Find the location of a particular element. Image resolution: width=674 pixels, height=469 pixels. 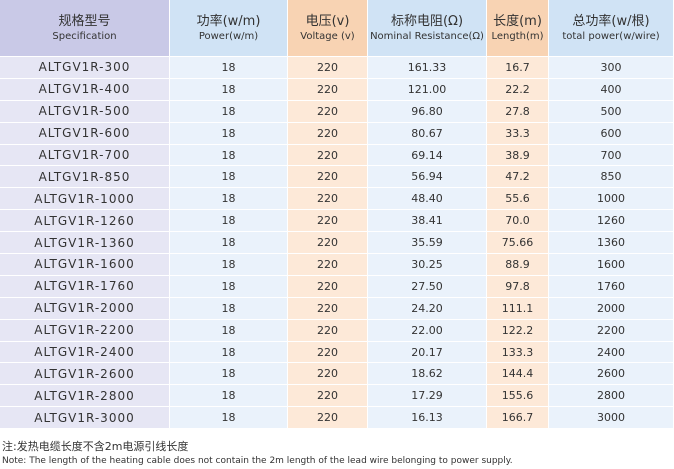

table-cell: 16.13 is located at coordinates (427, 418).